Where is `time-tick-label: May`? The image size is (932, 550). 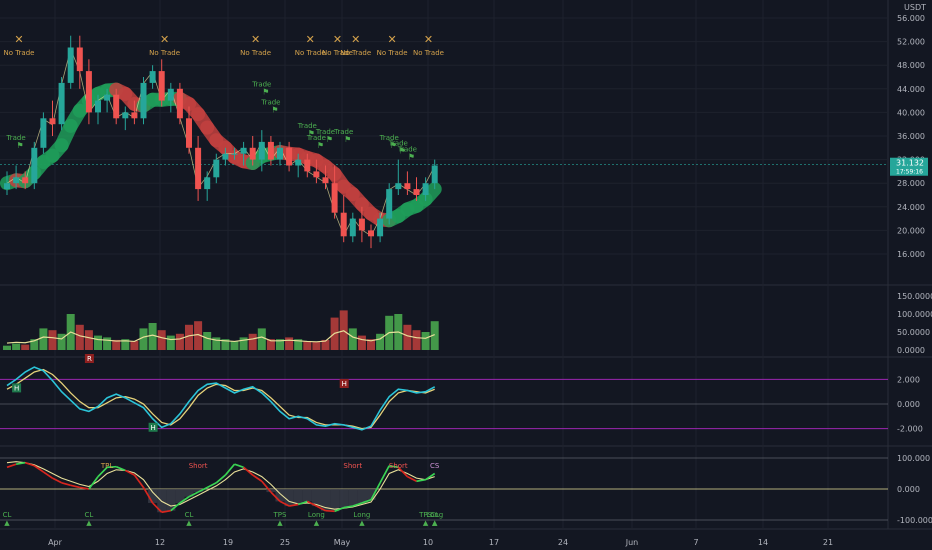 time-tick-label: May is located at coordinates (342, 542).